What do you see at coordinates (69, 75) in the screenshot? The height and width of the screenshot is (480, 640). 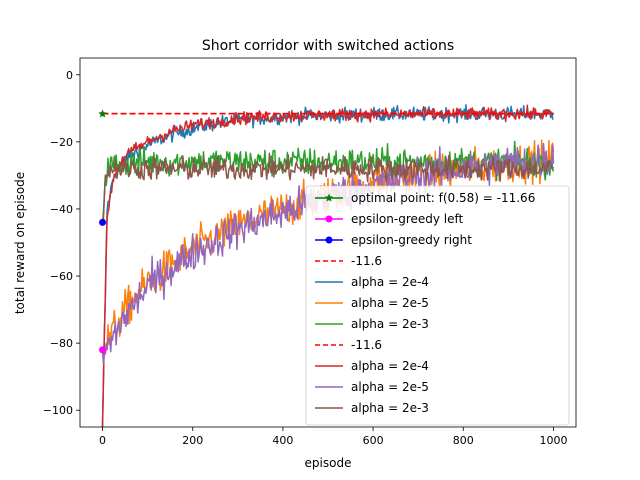 I see `y-tick-label: 0` at bounding box center [69, 75].